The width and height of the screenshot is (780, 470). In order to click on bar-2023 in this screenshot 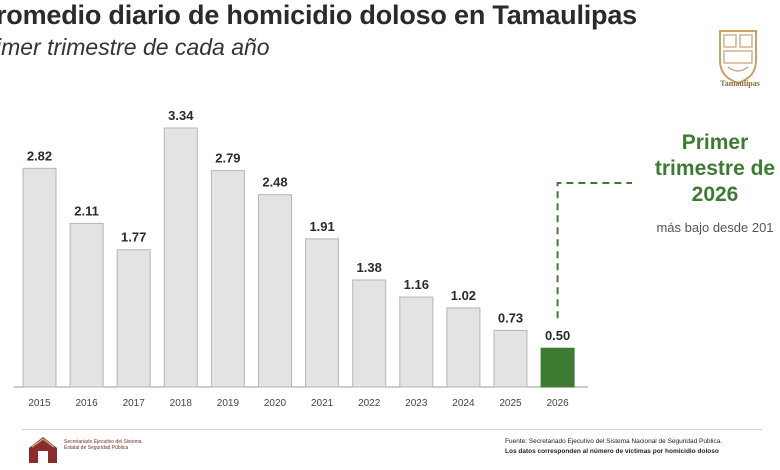, I will do `click(416, 342)`.